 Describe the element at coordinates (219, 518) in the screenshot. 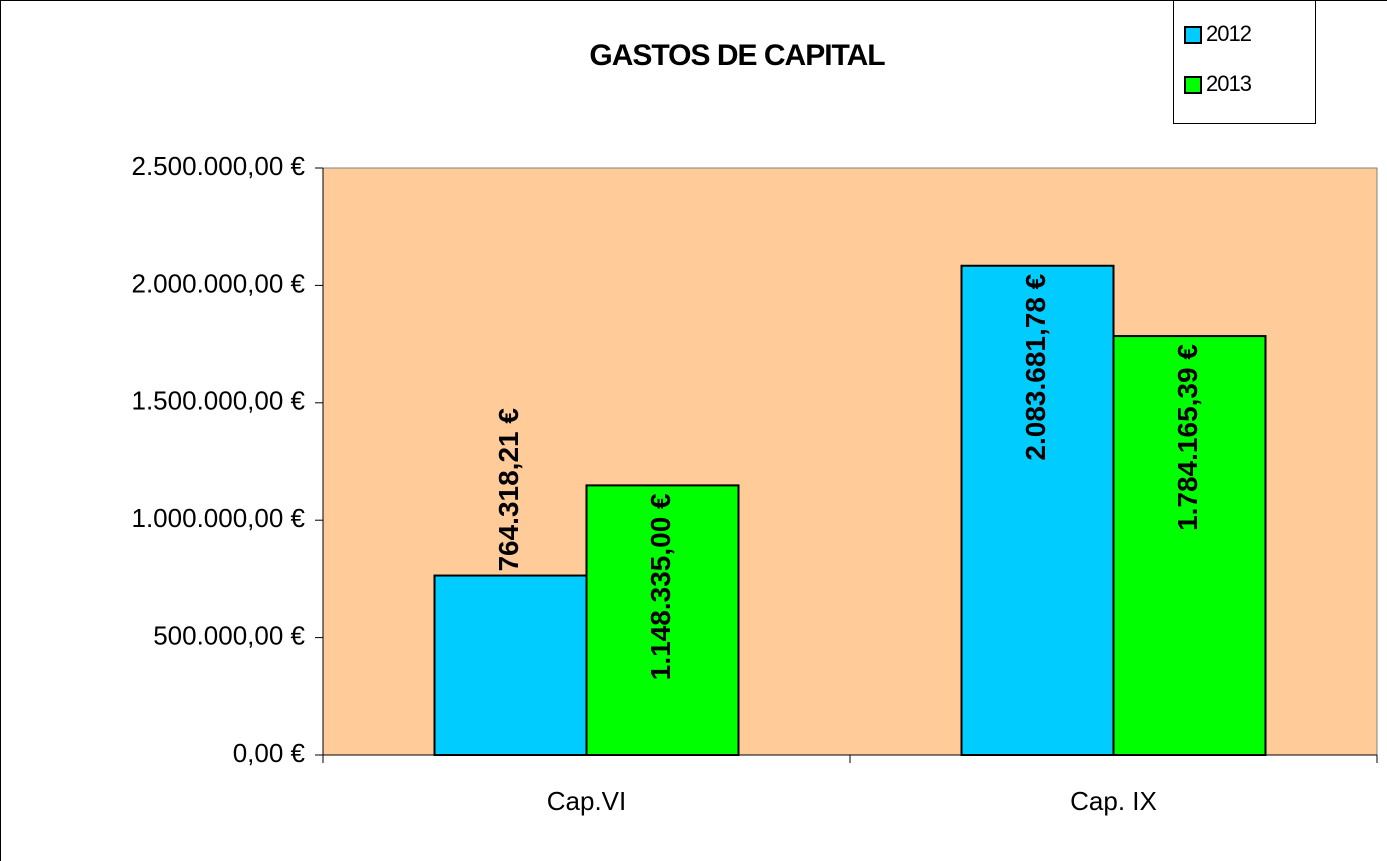

I see `y-tick-label: 1.000.000,00 €` at that location.